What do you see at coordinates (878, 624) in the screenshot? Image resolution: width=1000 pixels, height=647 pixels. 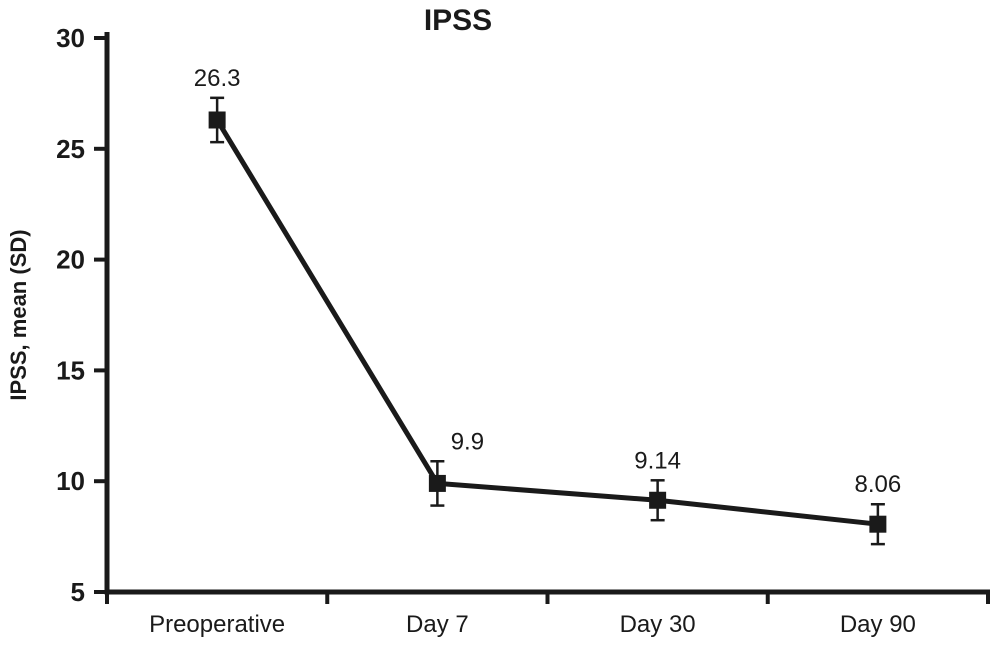 I see `x-category-label: Day 90` at bounding box center [878, 624].